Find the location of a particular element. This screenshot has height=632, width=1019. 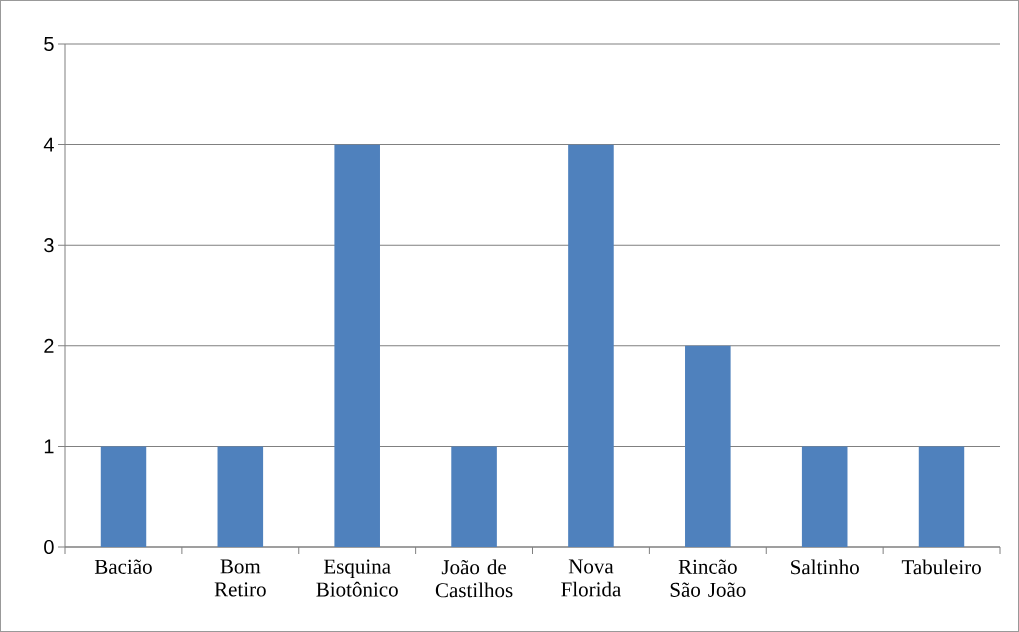

y-tick-label: 3 is located at coordinates (49, 245).